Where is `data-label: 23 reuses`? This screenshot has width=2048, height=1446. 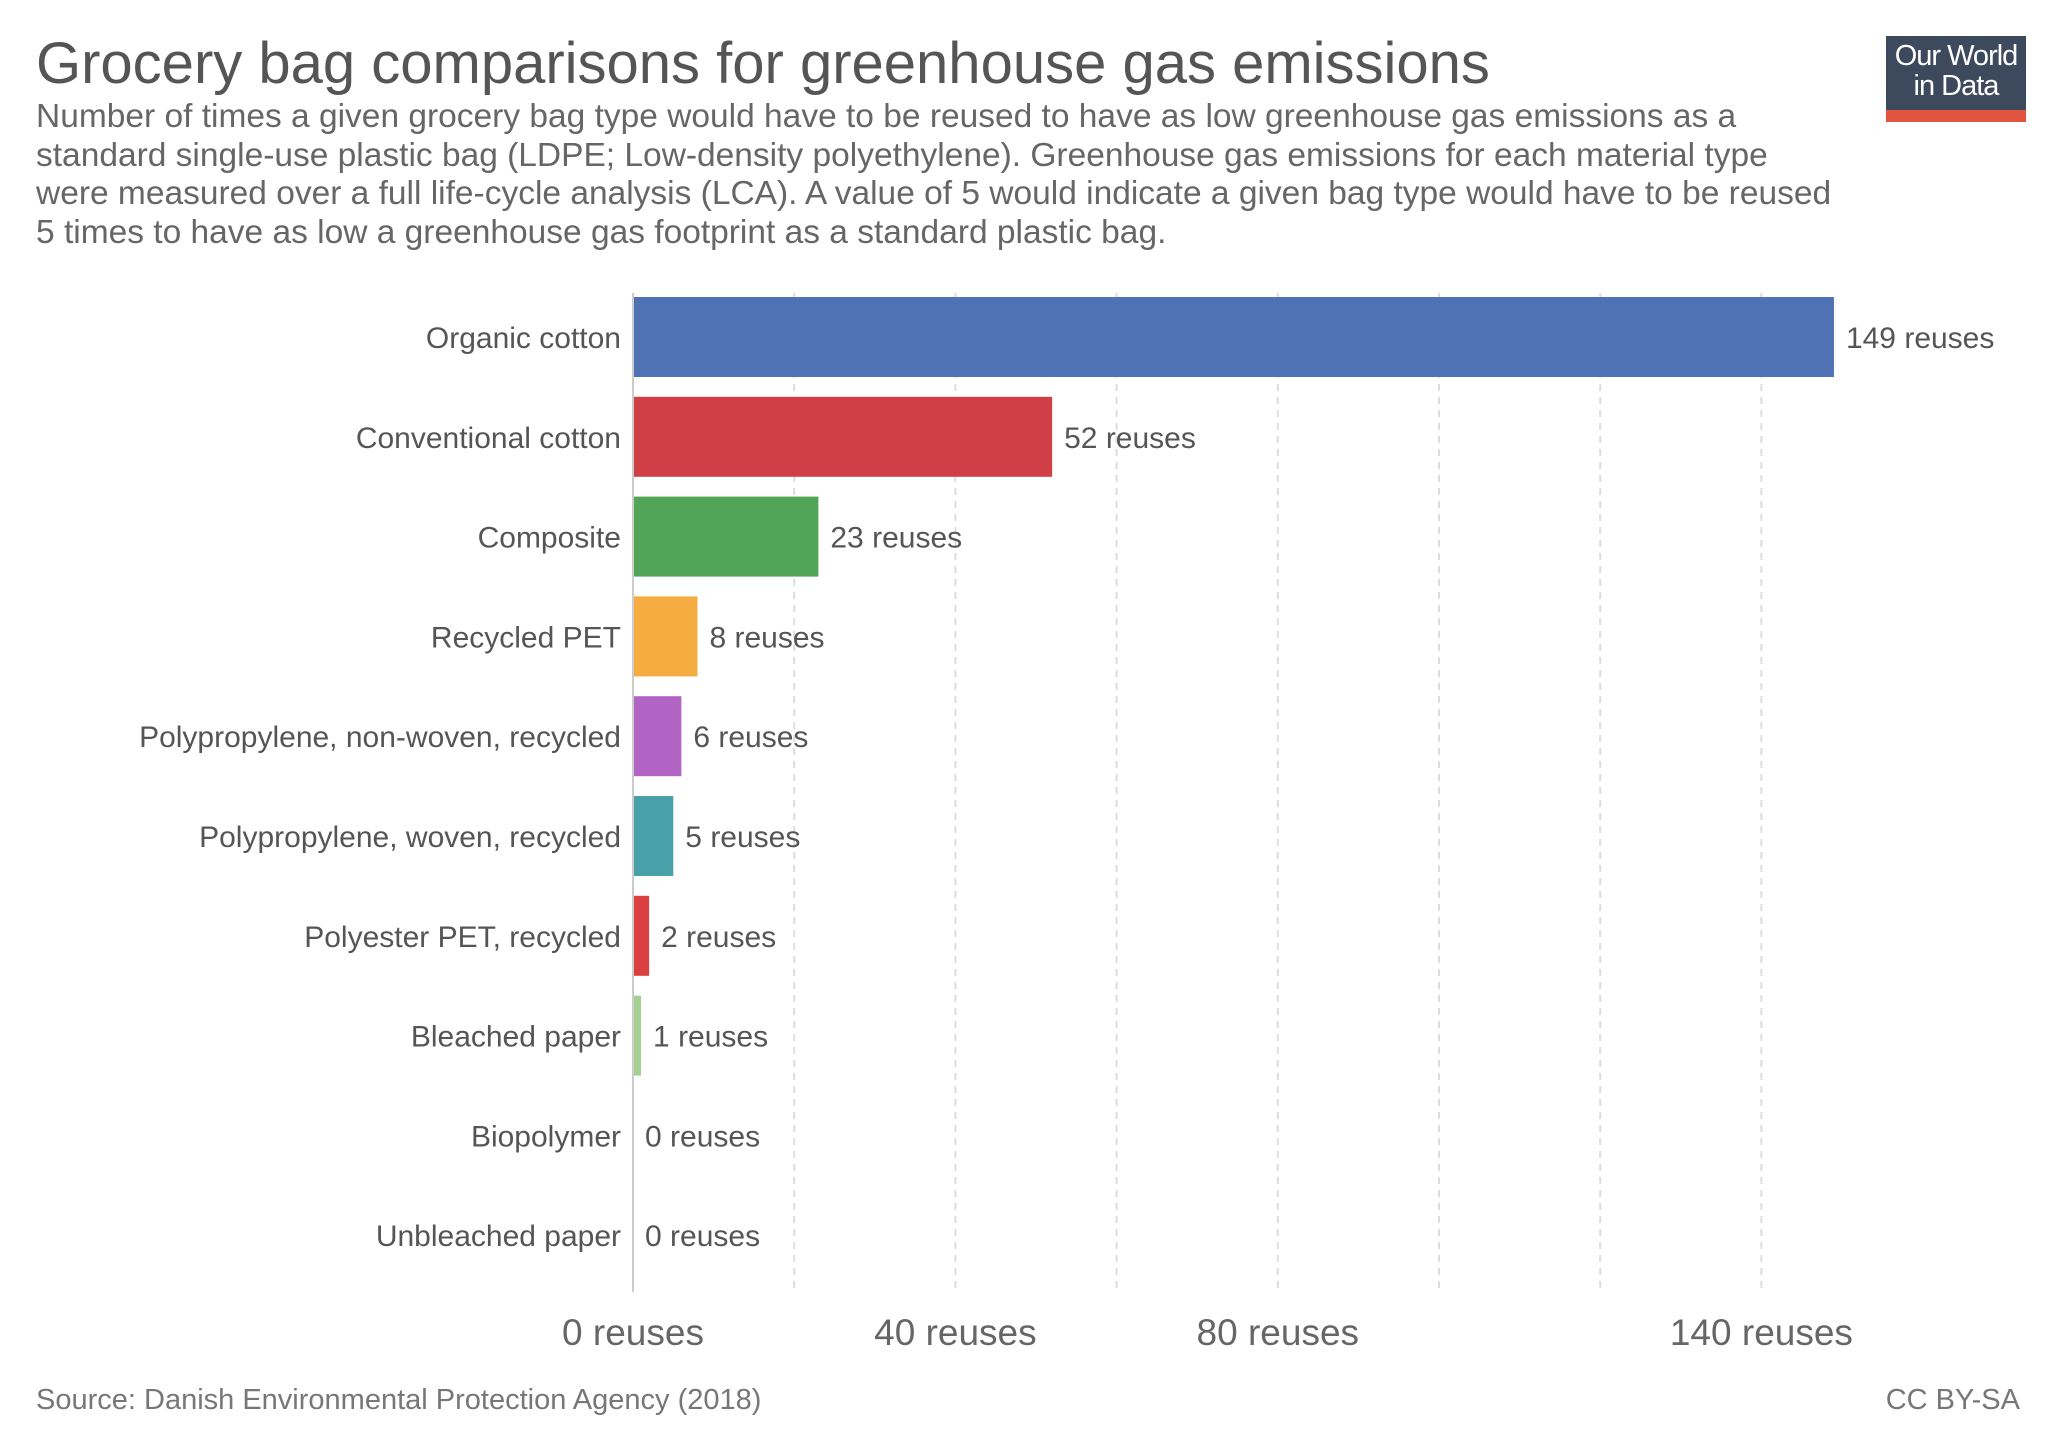
data-label: 23 reuses is located at coordinates (896, 538).